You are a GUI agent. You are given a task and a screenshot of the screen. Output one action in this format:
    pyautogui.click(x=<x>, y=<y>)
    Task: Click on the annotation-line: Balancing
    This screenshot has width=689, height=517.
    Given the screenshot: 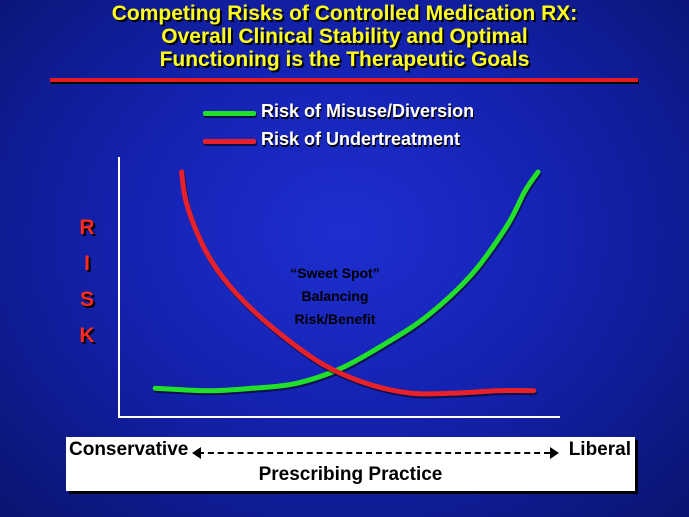 What is the action you would take?
    pyautogui.click(x=335, y=296)
    